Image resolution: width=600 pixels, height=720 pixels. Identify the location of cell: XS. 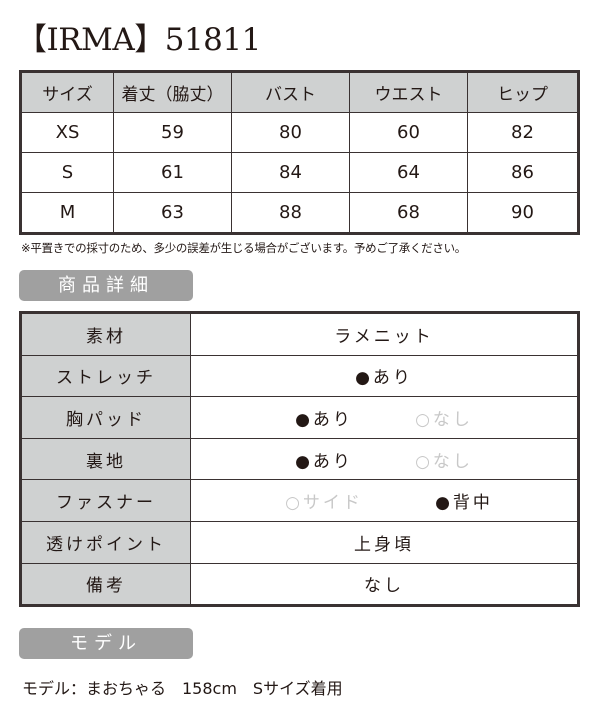
(67, 132).